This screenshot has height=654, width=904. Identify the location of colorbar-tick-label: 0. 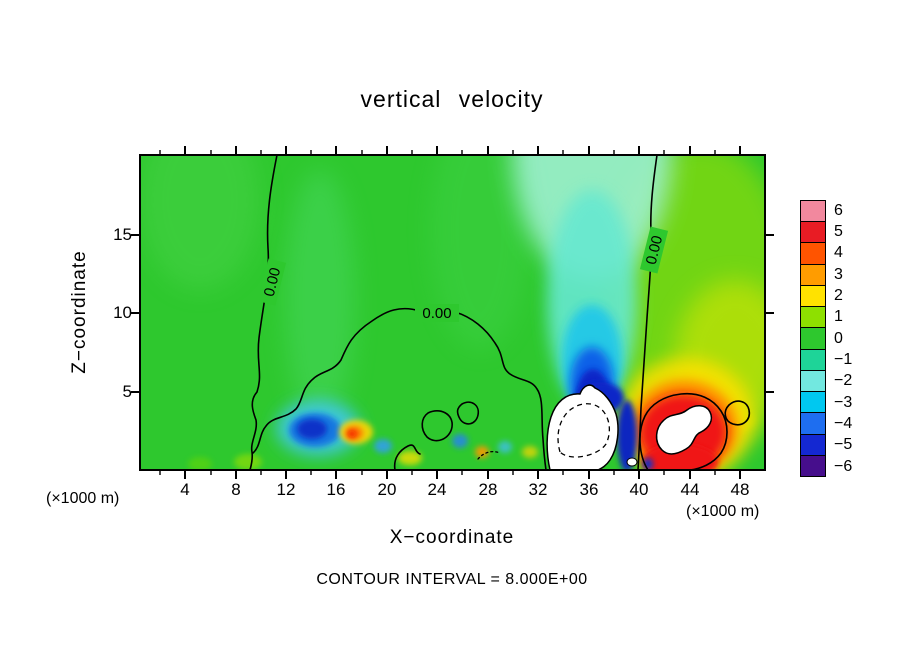
(838, 338).